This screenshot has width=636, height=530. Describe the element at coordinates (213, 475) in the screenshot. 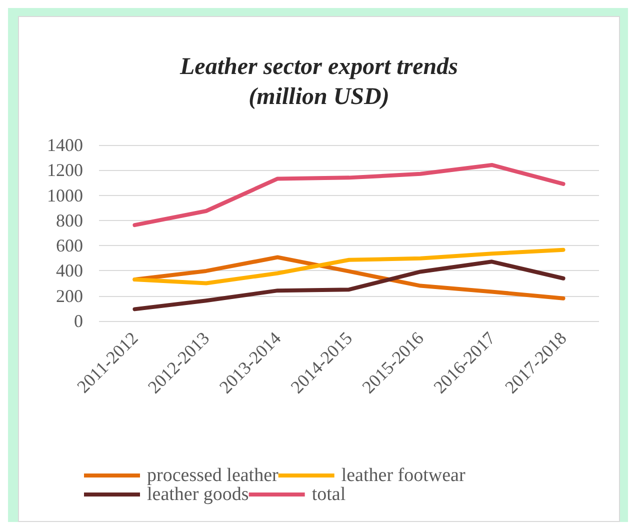

I see `legend-label: processed leather` at that location.